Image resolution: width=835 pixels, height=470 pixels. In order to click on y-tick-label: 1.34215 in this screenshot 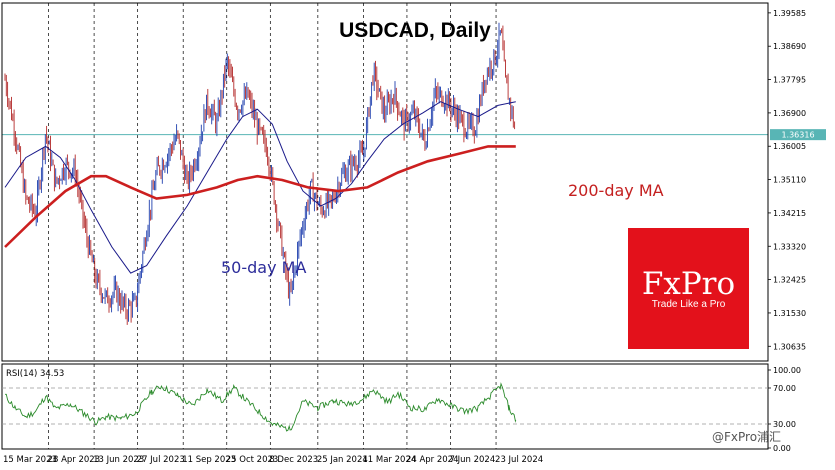, I will do `click(789, 213)`.